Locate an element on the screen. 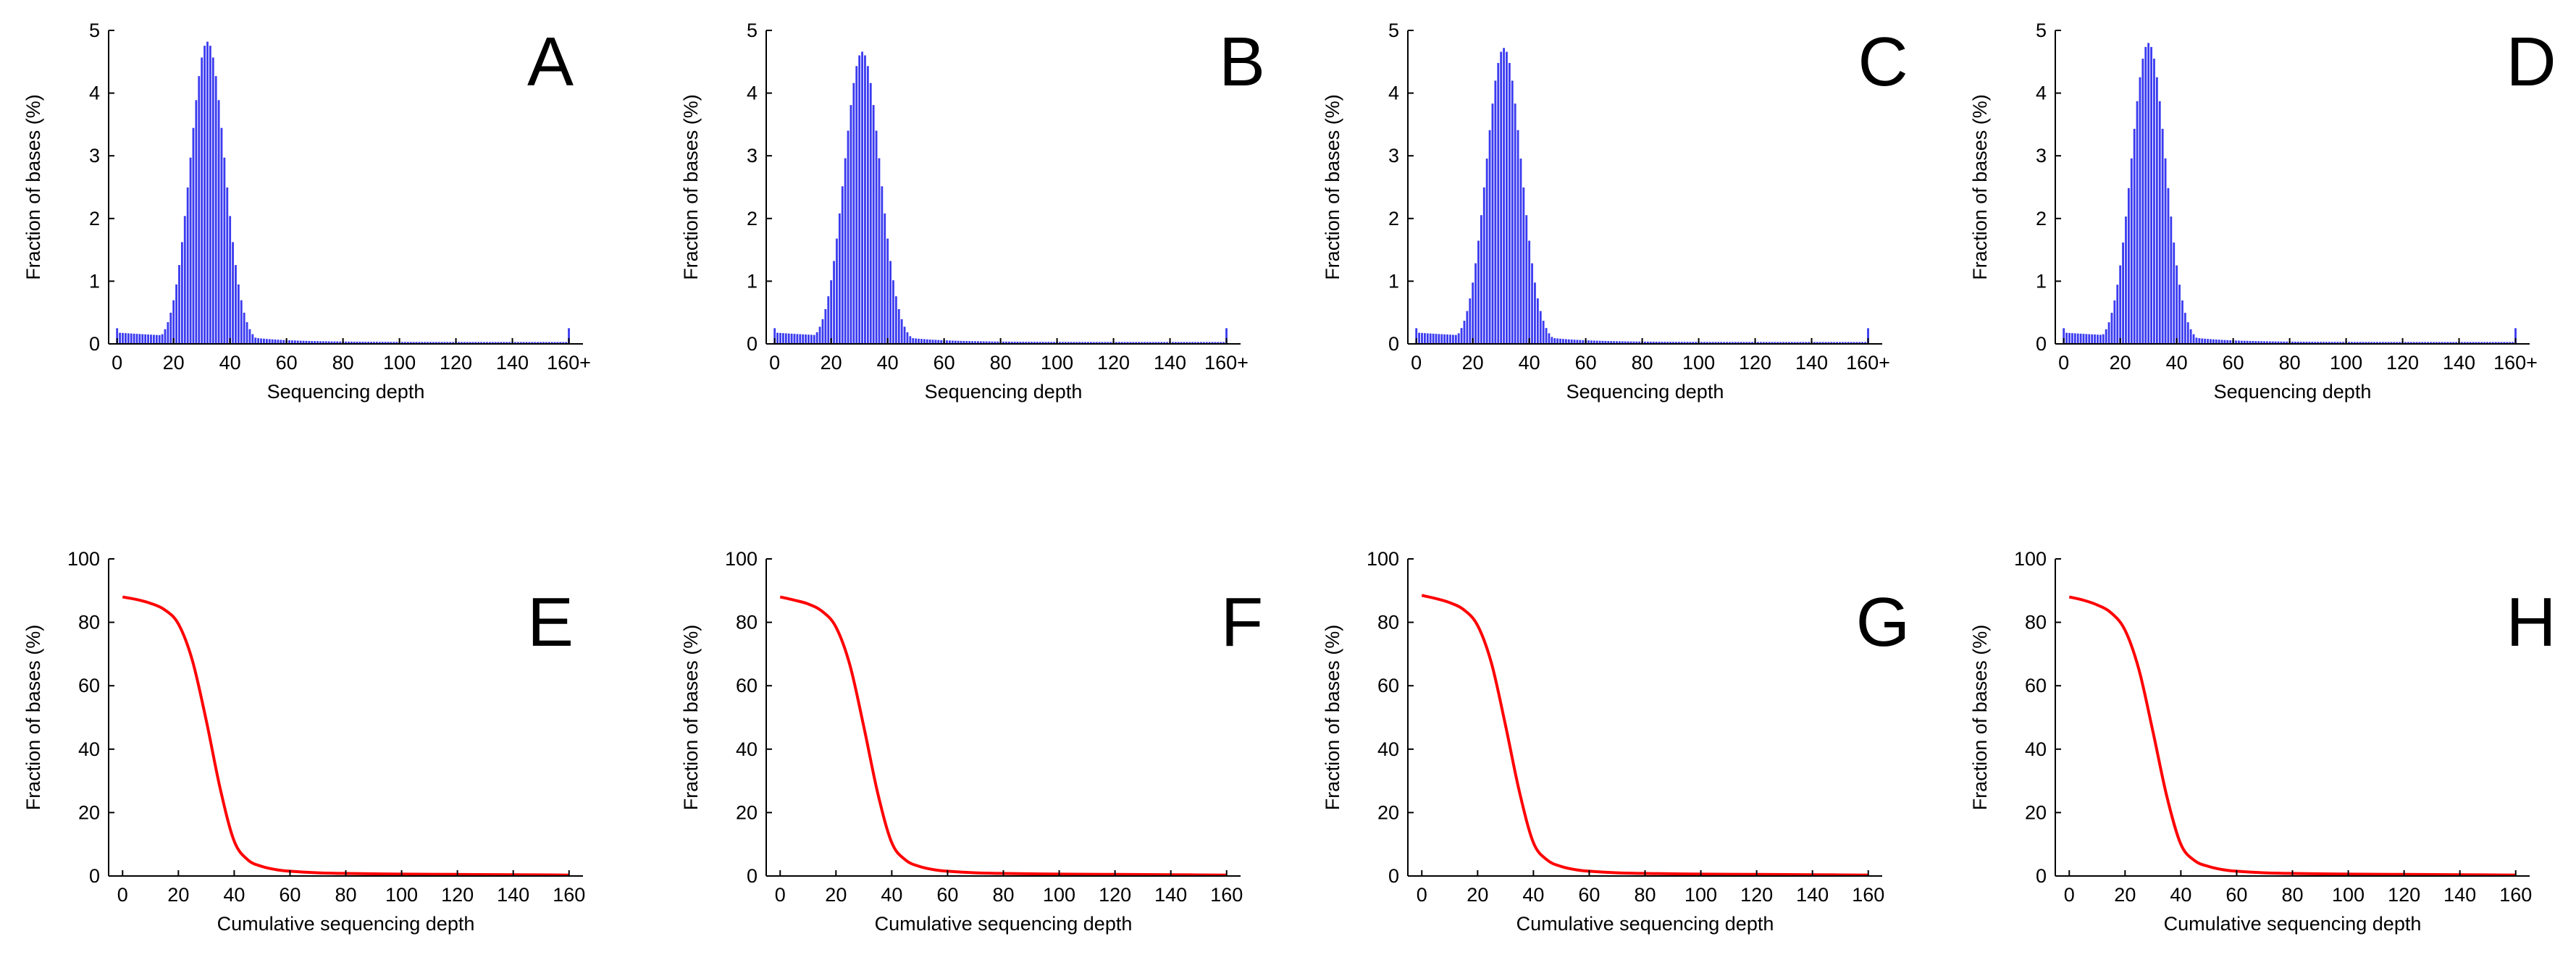  panel-letter: E is located at coordinates (550, 623).